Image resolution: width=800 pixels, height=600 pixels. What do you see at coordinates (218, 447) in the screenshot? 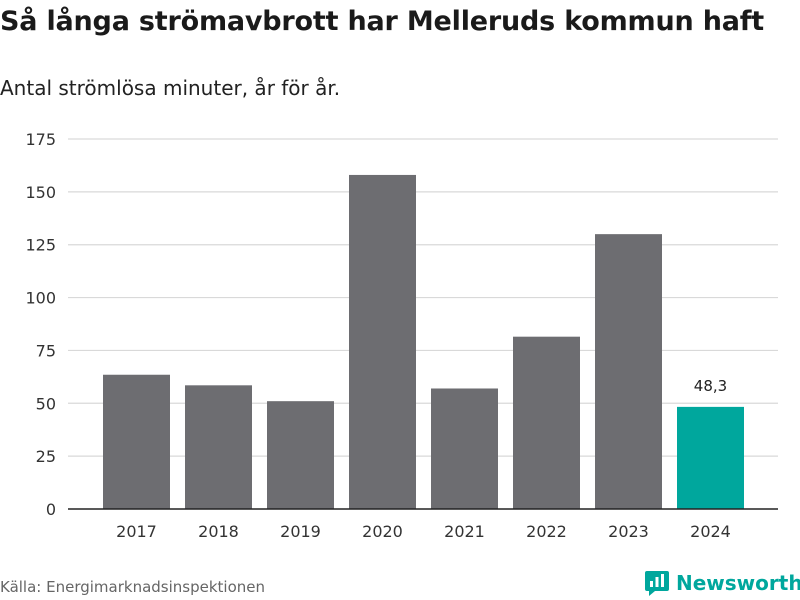
I see `bar-2018` at bounding box center [218, 447].